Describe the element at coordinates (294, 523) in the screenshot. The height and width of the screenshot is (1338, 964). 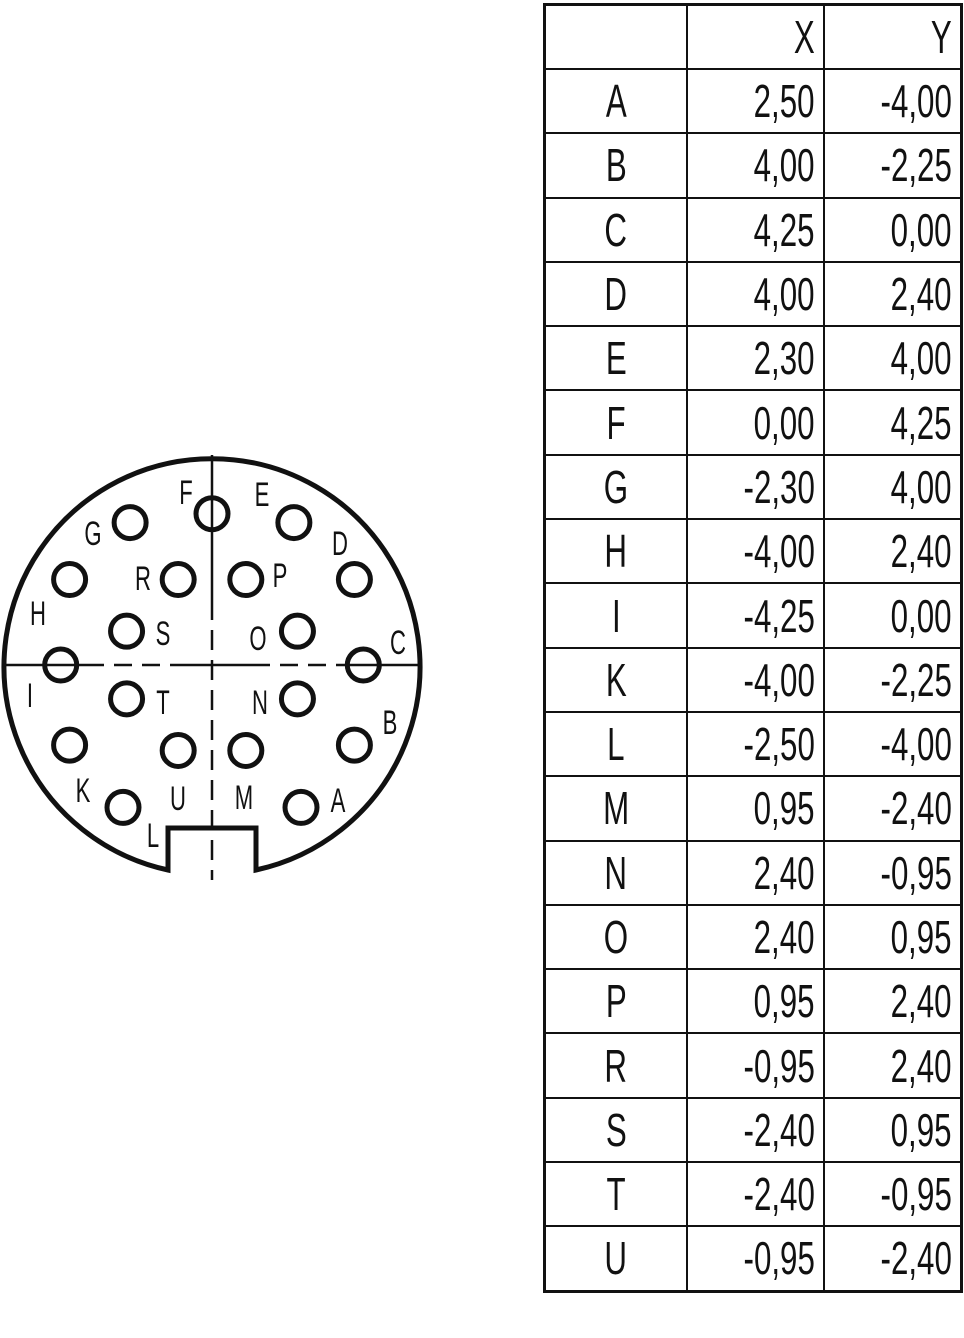
I see `pin-E` at that location.